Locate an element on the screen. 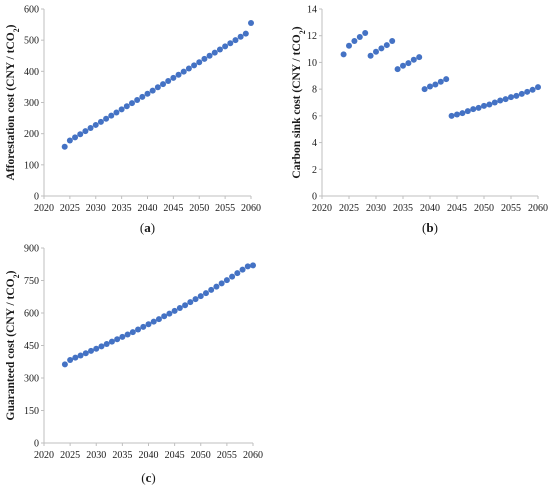 This screenshot has height=492, width=550. y-tick-label: 150 is located at coordinates (31, 411).